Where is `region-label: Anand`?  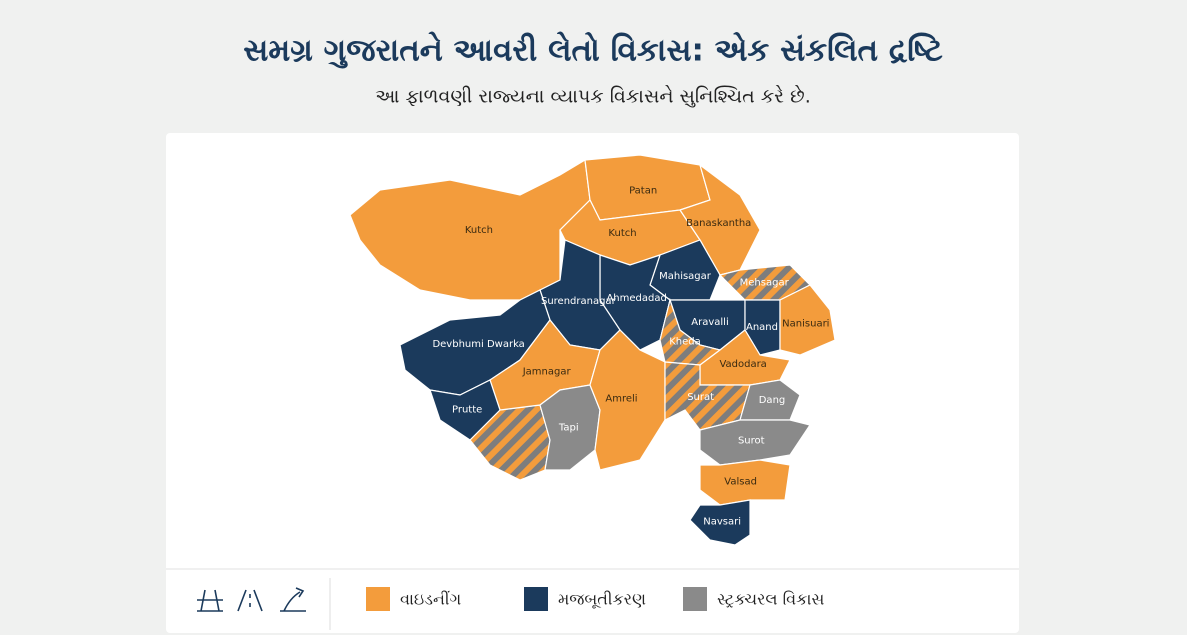
region-label: Anand is located at coordinates (762, 327).